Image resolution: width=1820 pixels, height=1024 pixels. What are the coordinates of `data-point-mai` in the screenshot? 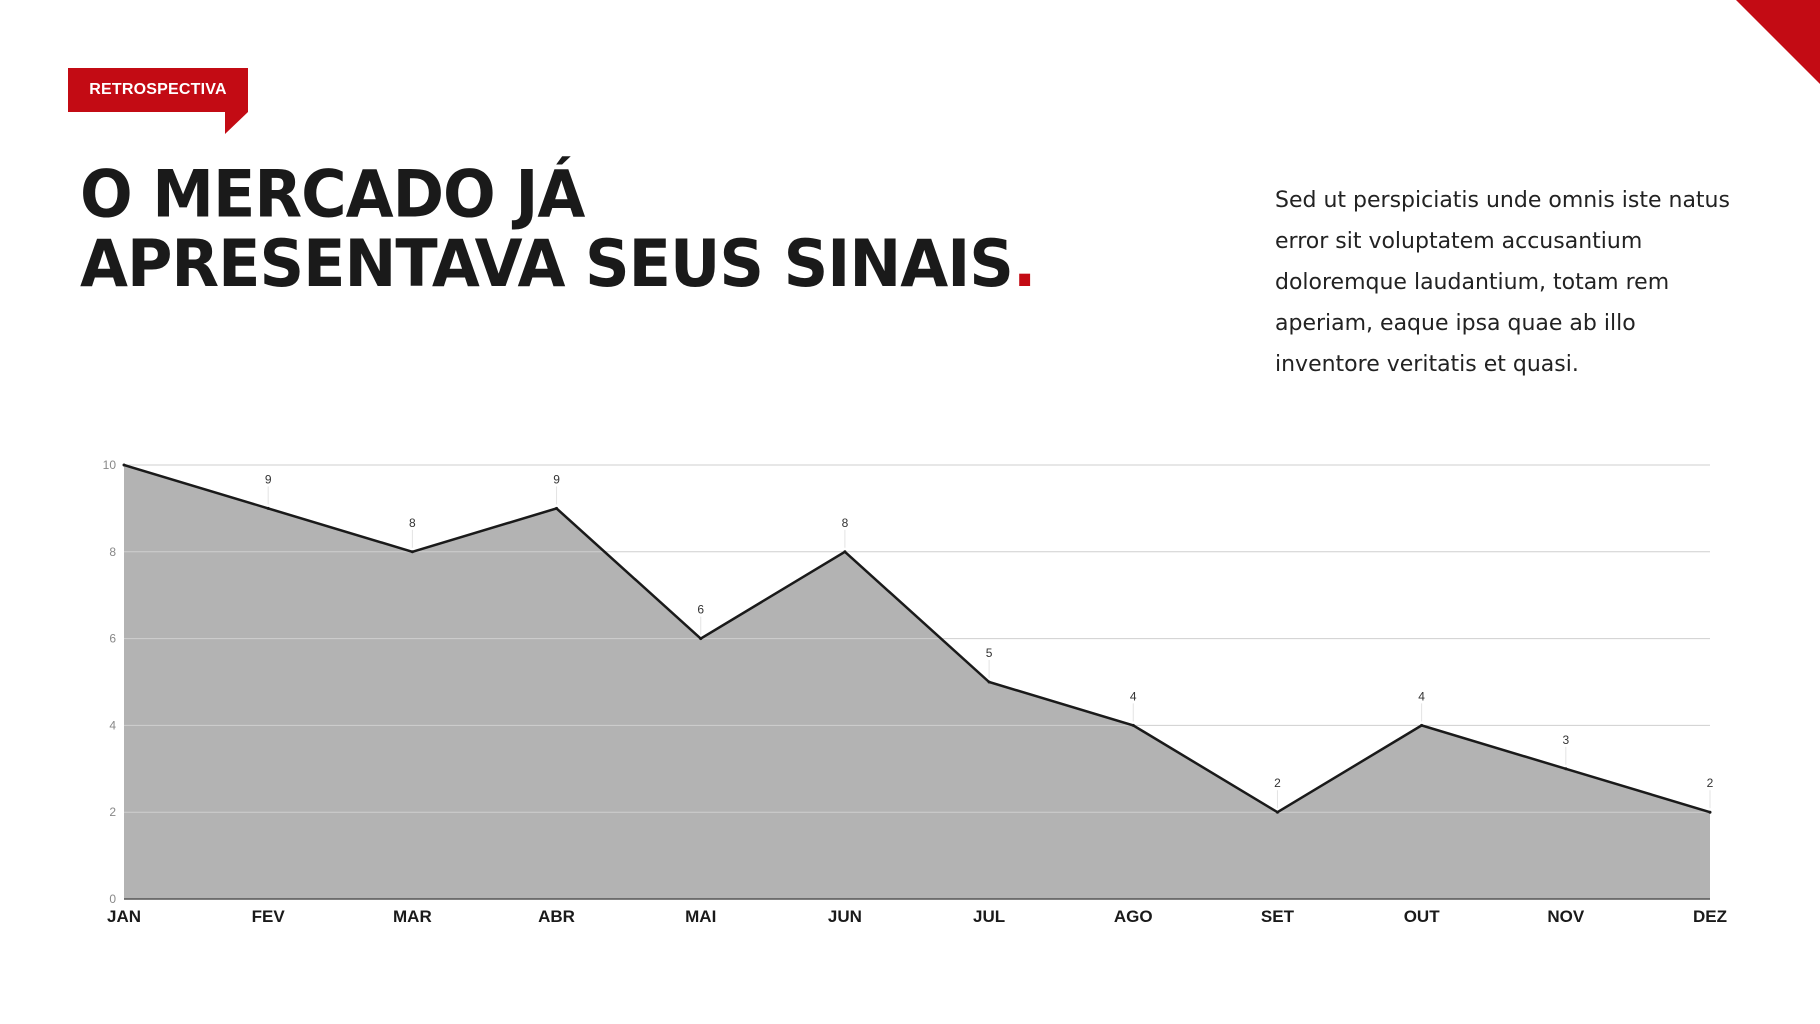 It's located at (701, 639).